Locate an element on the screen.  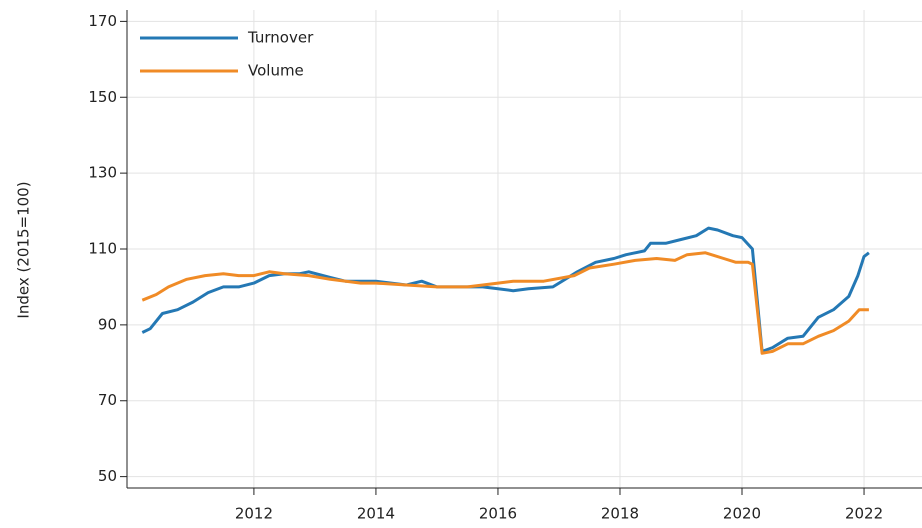
legend-label: Turnover is located at coordinates (280, 38).